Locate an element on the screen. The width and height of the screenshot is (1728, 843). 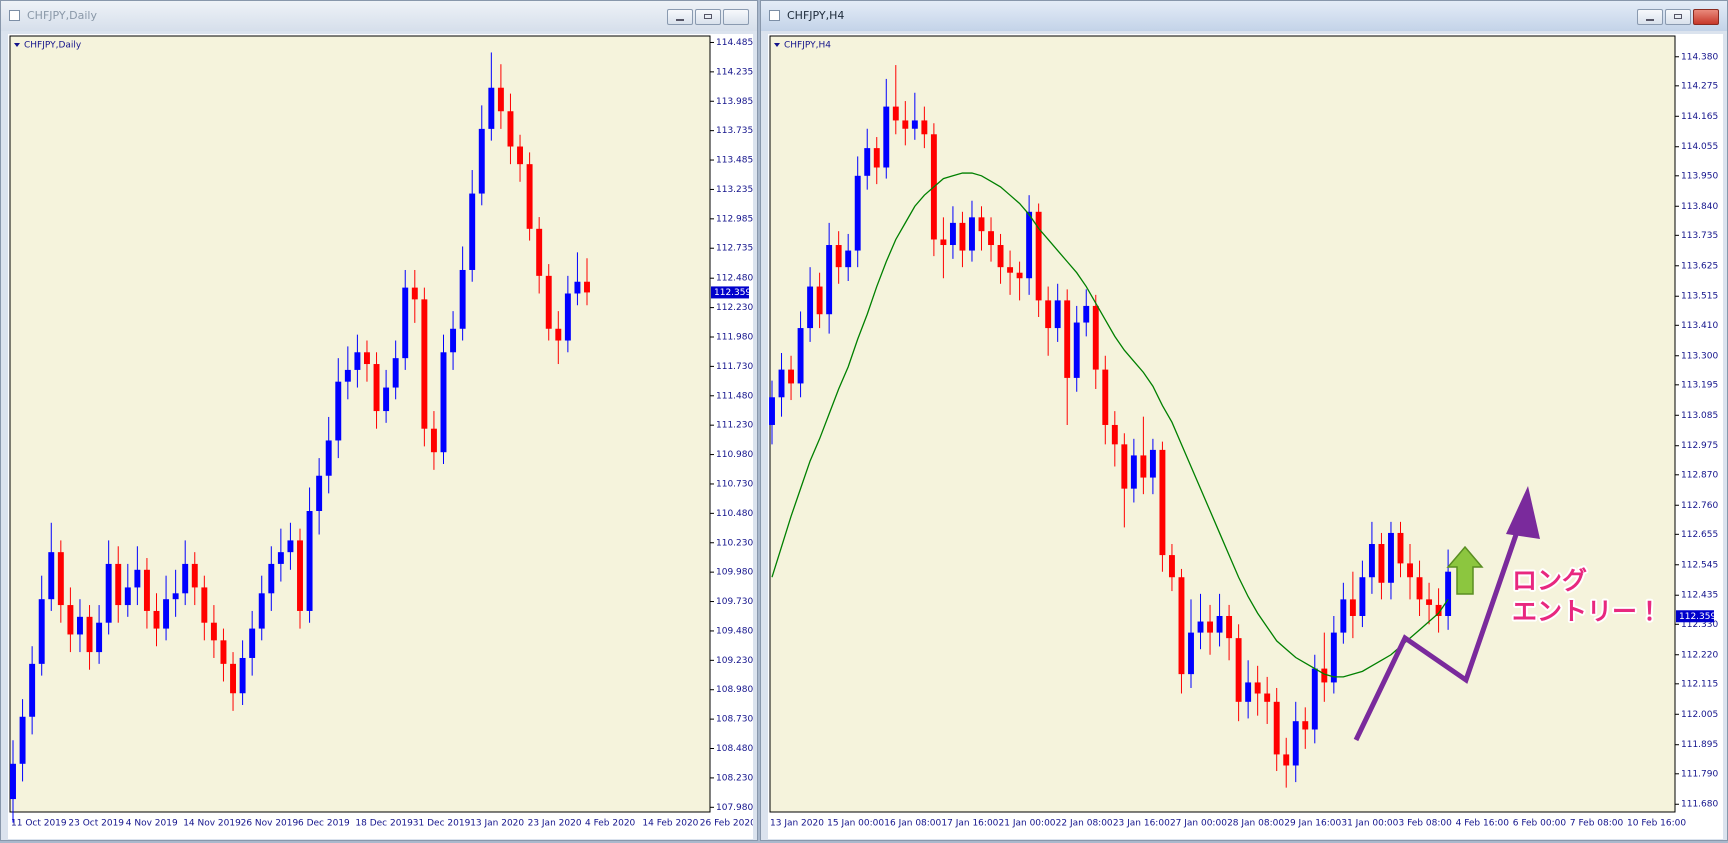
y-tick-label: 110.480 is located at coordinates (734, 514).